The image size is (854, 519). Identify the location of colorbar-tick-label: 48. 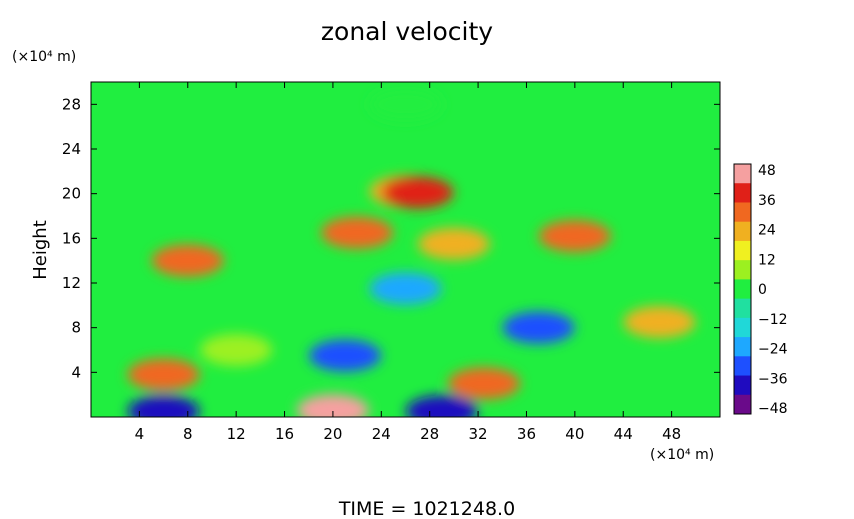
(767, 171).